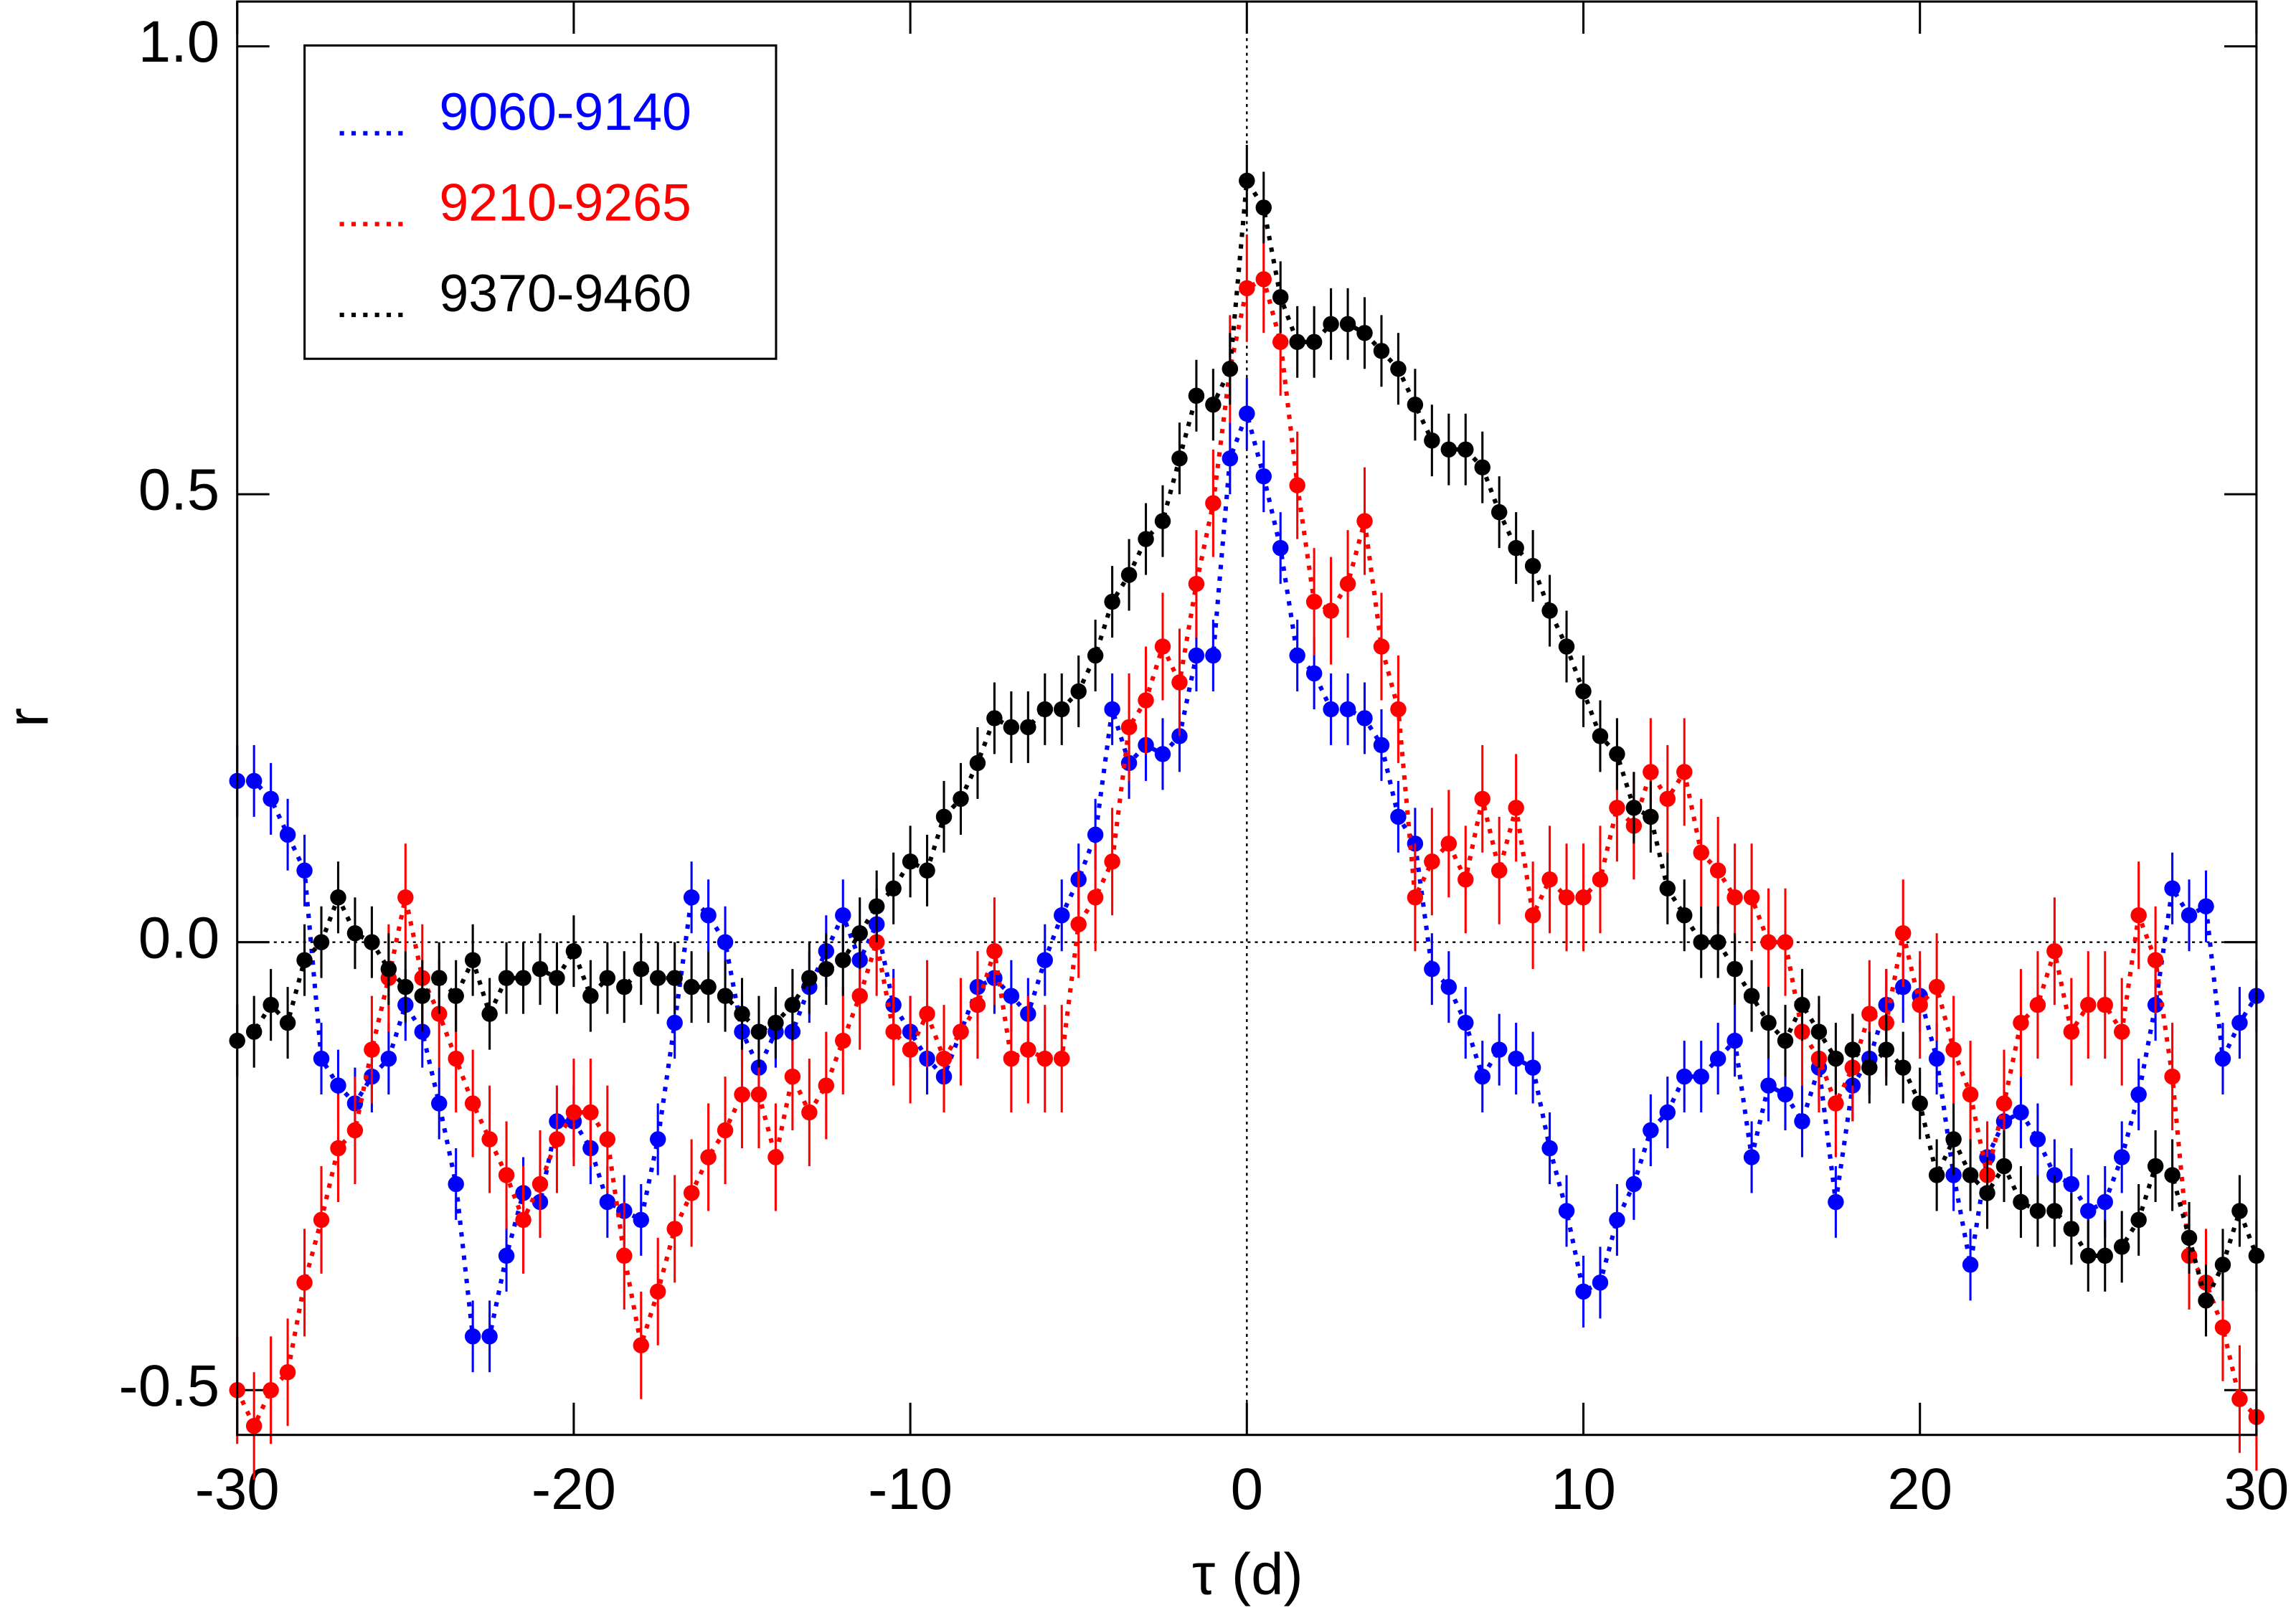  I want to click on x-tick-label: 10, so click(1583, 1489).